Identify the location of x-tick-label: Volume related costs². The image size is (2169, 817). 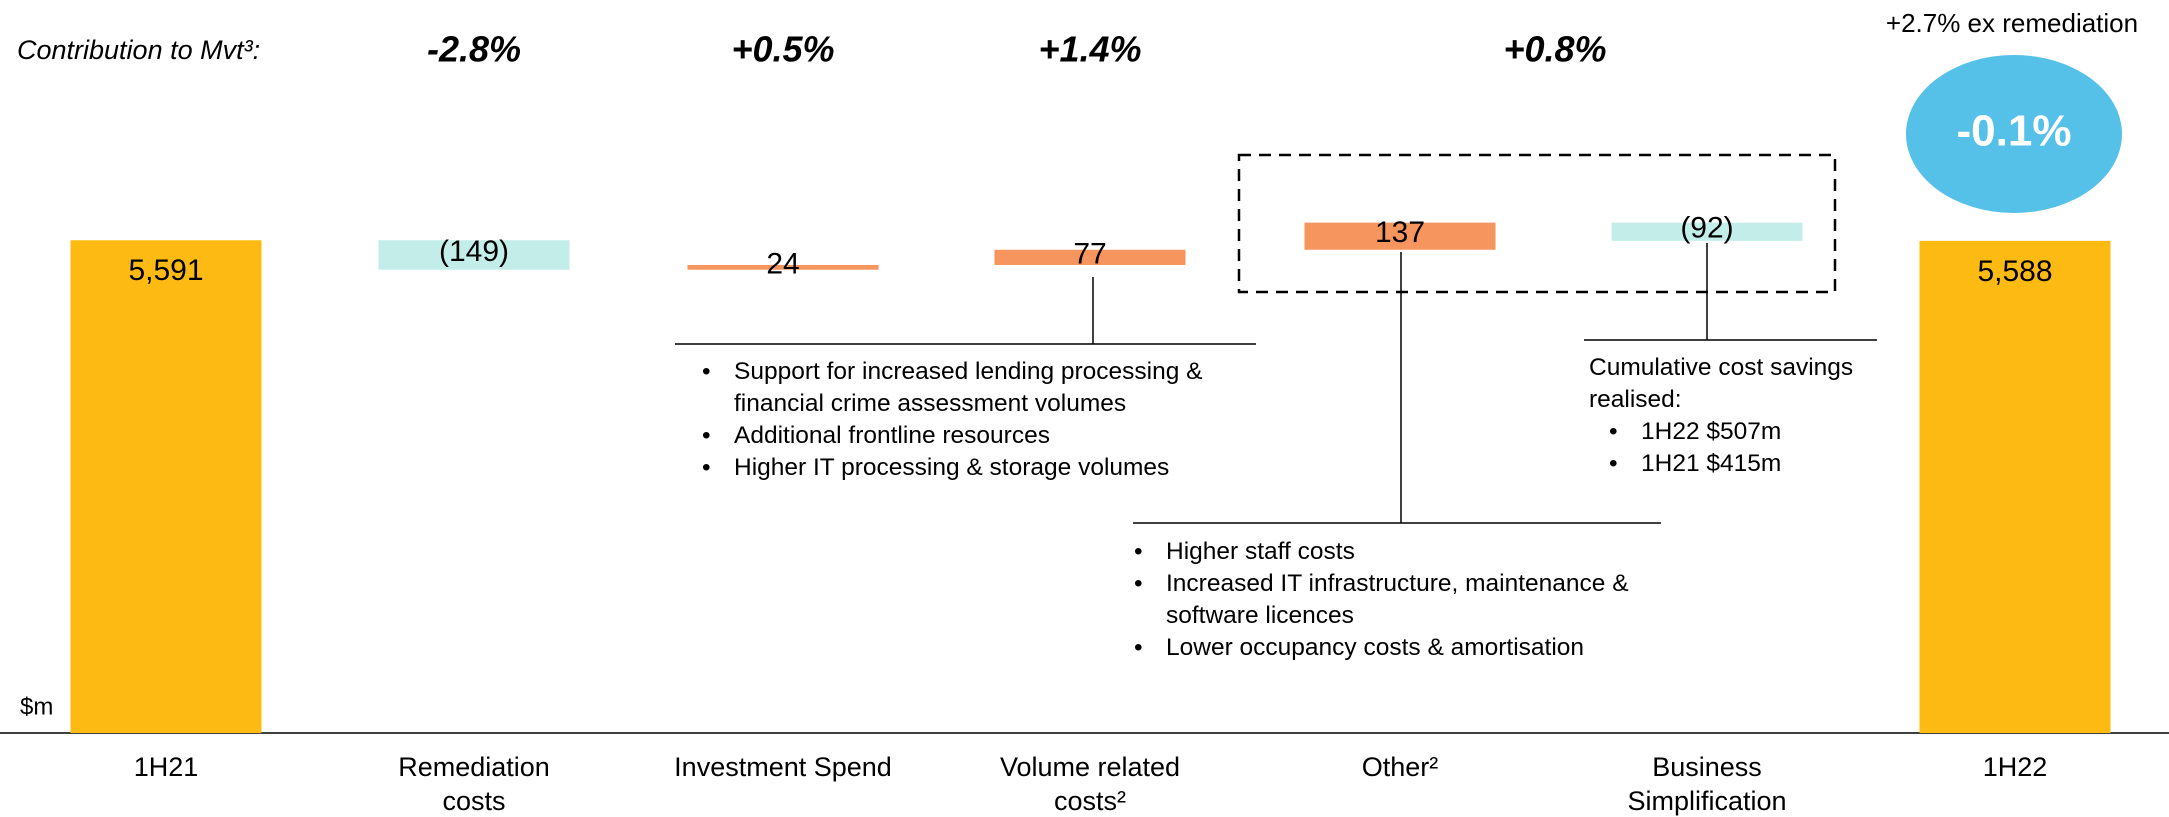
(1090, 784).